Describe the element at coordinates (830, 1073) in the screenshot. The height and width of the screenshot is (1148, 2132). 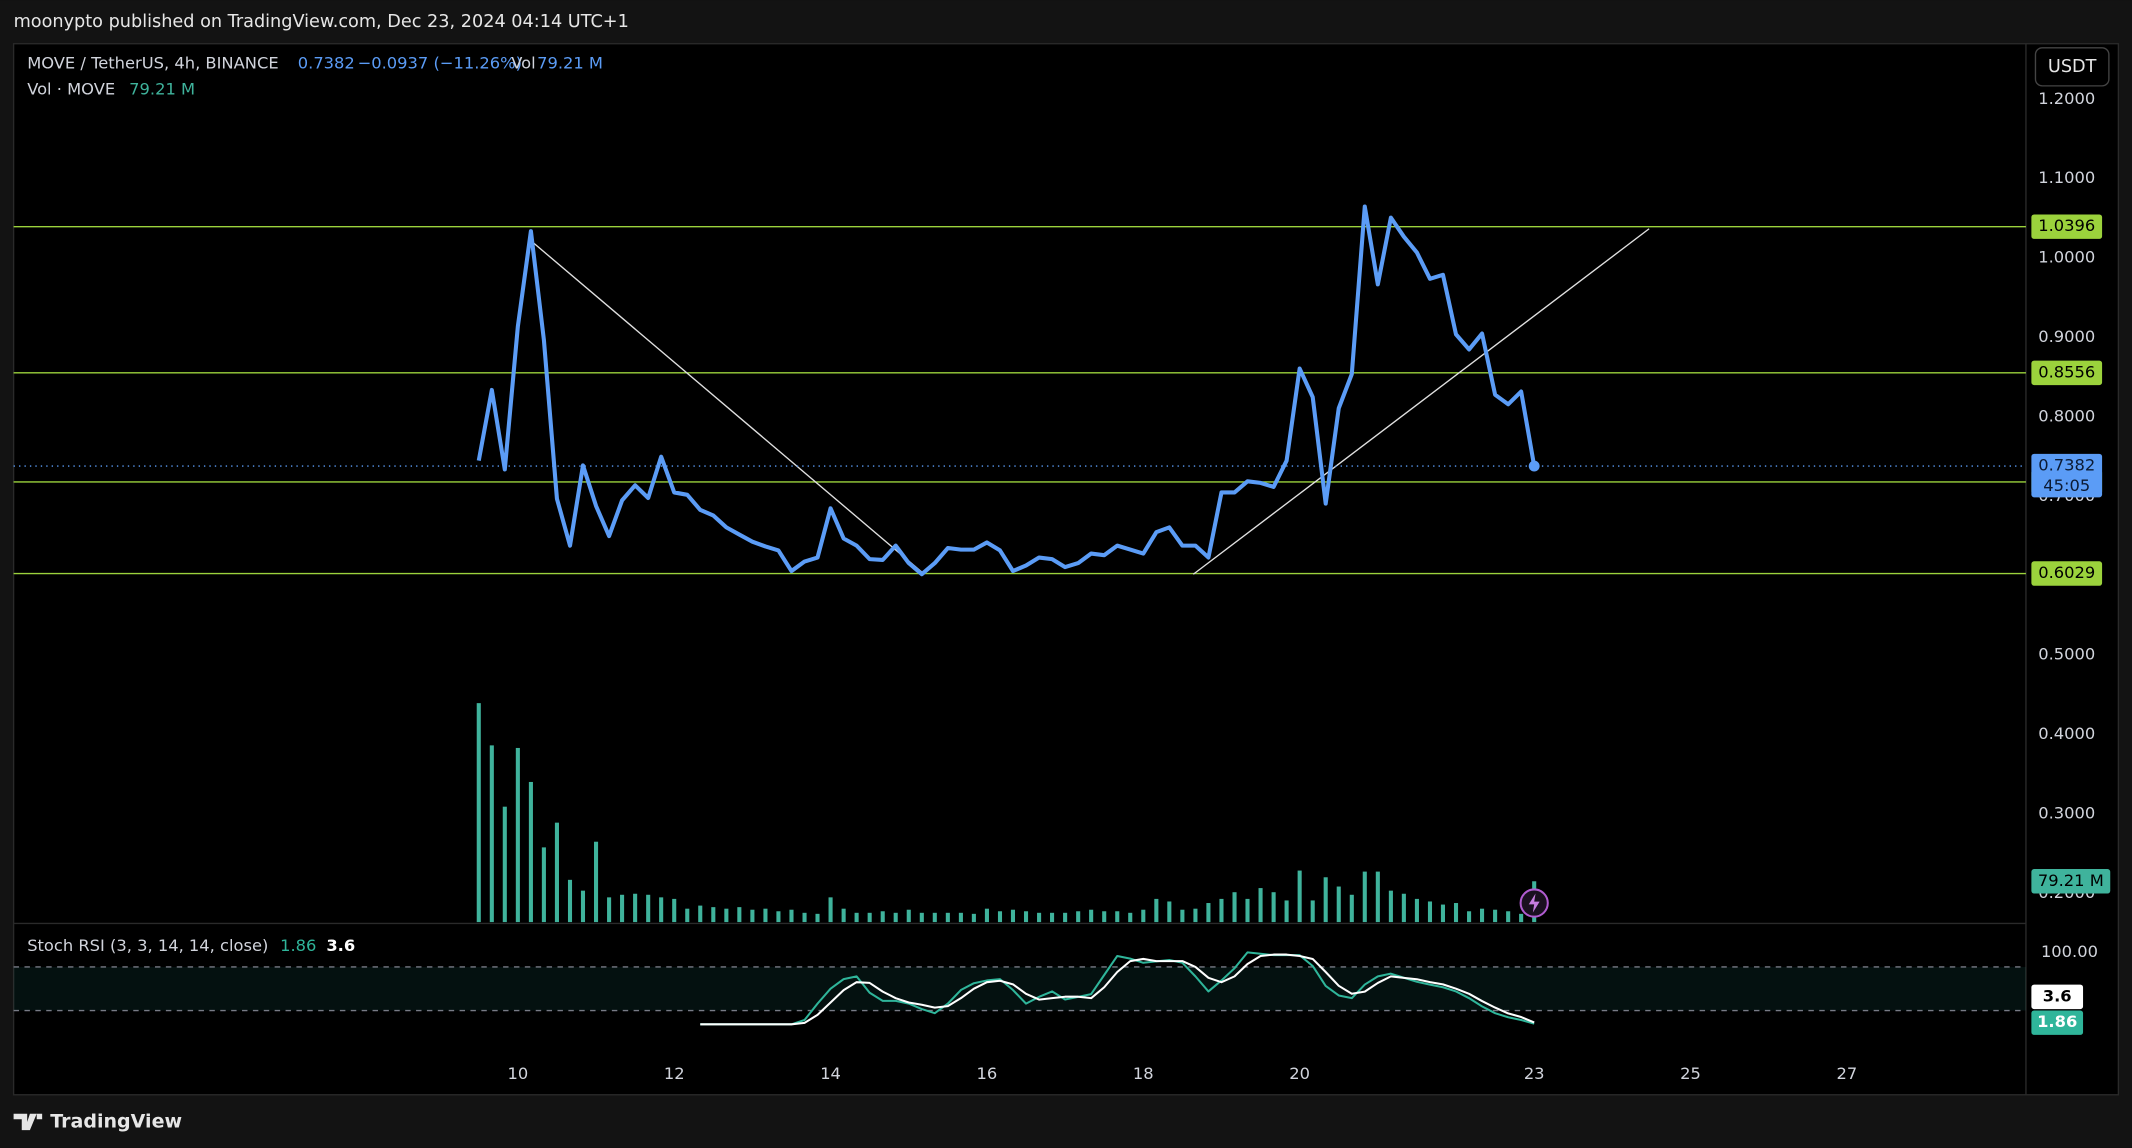
I see `x-tick-label: 14` at that location.